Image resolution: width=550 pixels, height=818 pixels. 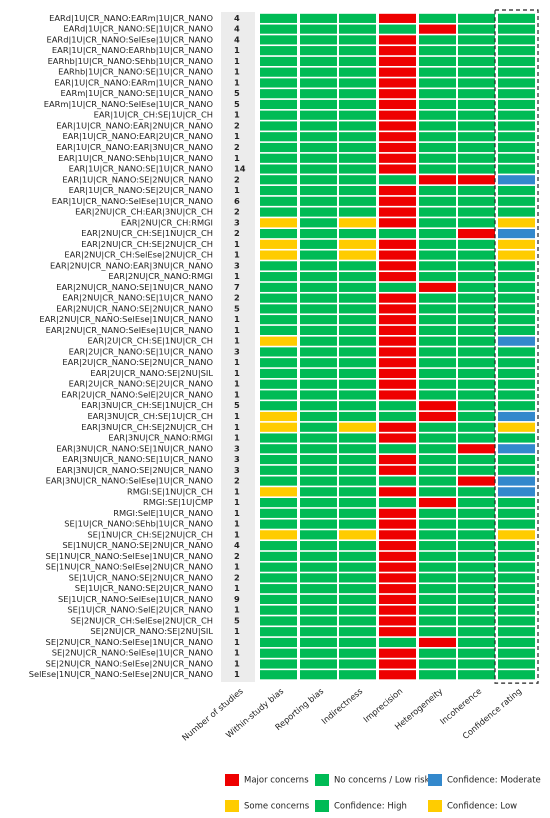 I want to click on comparison-label: EARhb|1U|CR_NANO:SEhb|1U|CR_NANO, so click(x=131, y=61).